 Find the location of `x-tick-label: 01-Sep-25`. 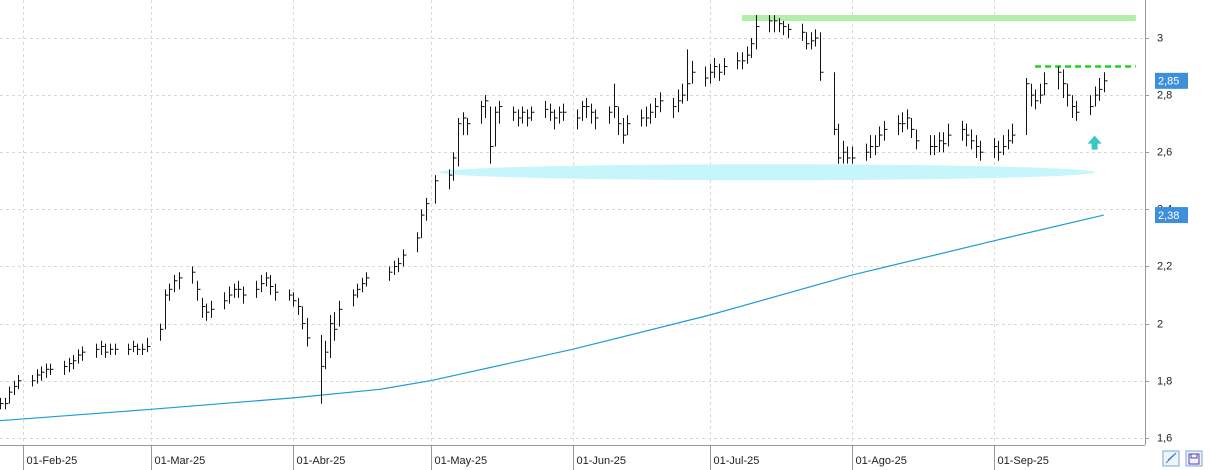

x-tick-label: 01-Sep-25 is located at coordinates (1023, 461).